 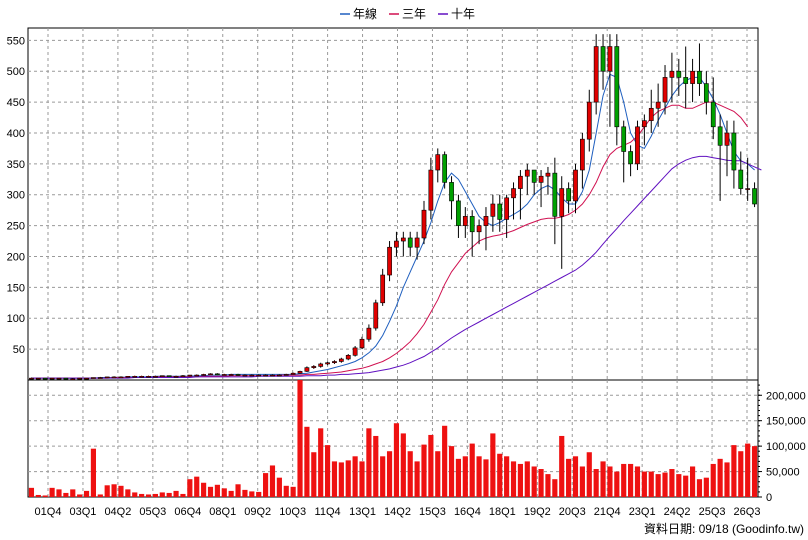 I want to click on volume-tick-label: 150,000, so click(x=786, y=422).